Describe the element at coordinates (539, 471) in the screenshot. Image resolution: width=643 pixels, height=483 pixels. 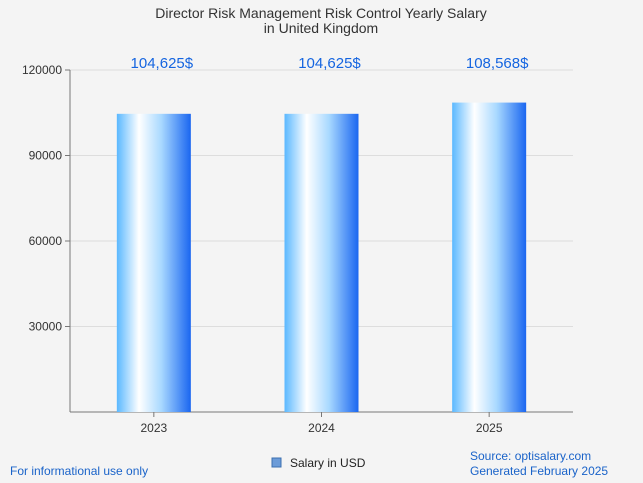
I see `footer-generated: Generated February 2025` at that location.